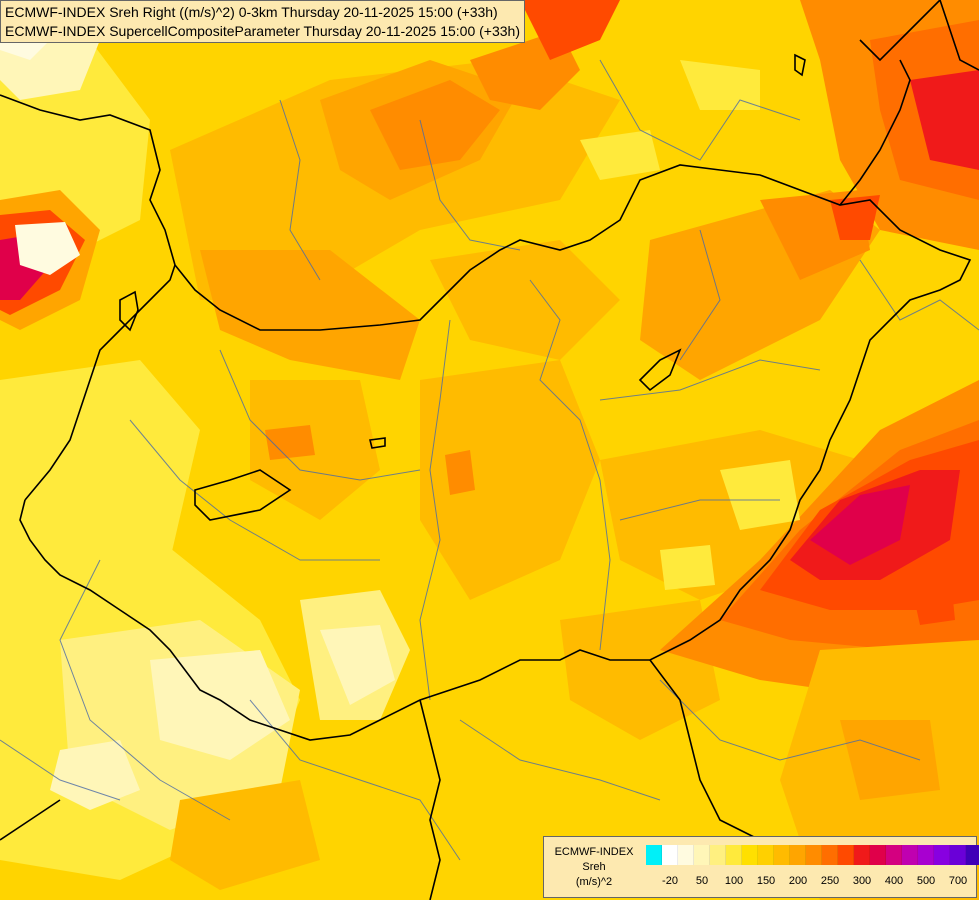 This screenshot has height=900, width=979. I want to click on legend-tick-label: 250, so click(830, 881).